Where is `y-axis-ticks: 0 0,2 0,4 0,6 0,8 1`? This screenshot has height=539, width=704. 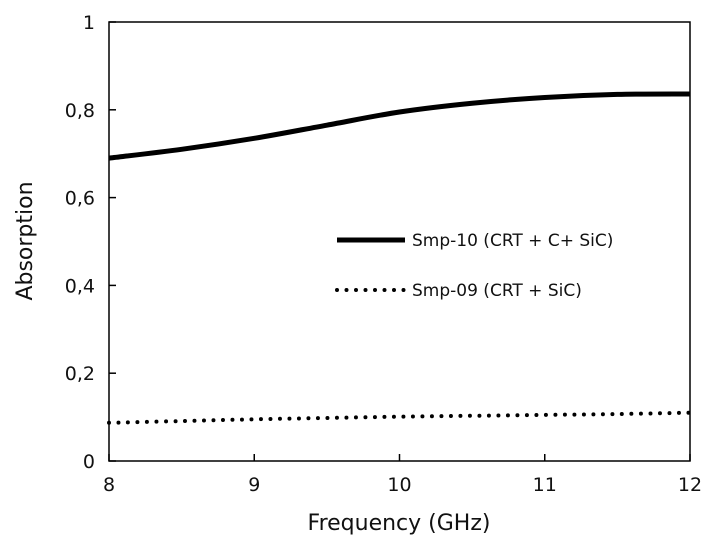
y-axis-ticks: 0 0,2 0,4 0,6 0,8 1 is located at coordinates (90, 242).